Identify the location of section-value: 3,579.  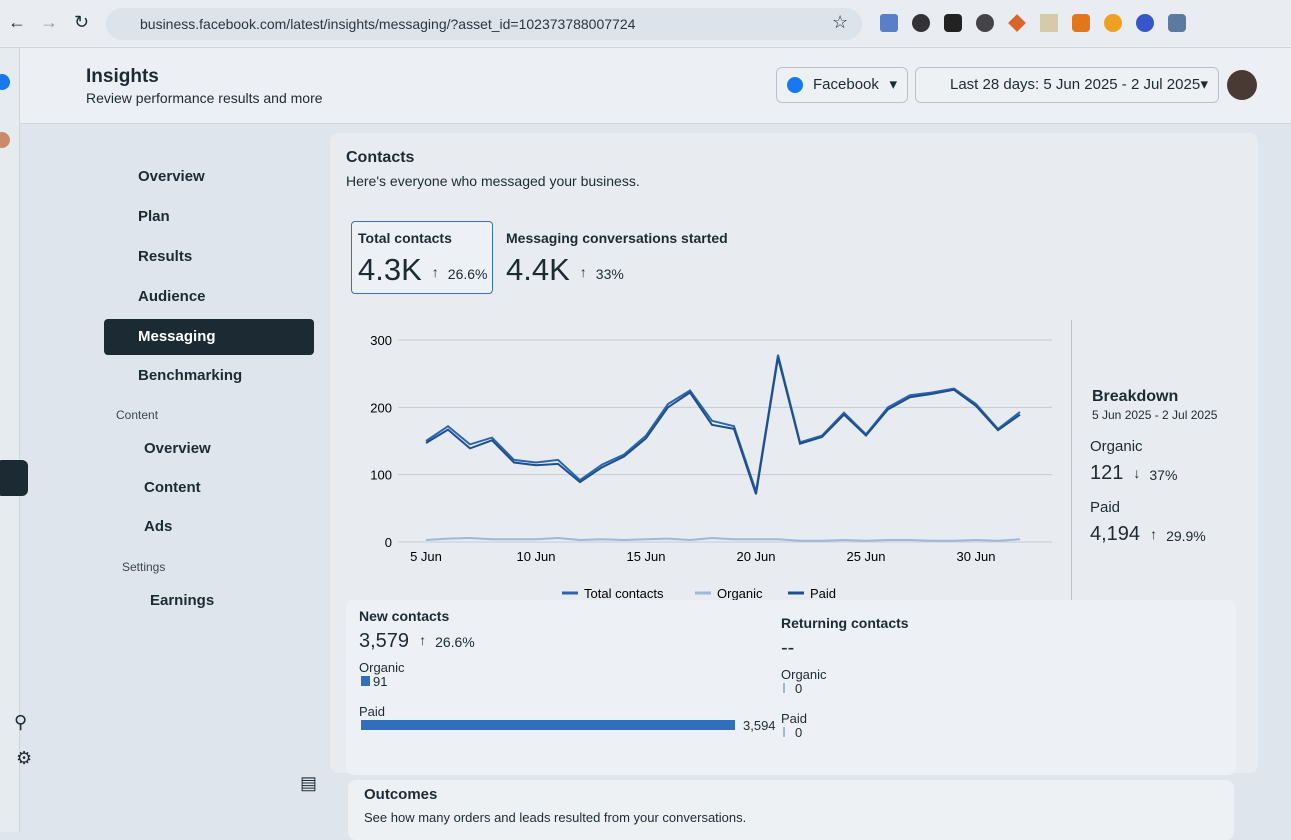
(384, 641).